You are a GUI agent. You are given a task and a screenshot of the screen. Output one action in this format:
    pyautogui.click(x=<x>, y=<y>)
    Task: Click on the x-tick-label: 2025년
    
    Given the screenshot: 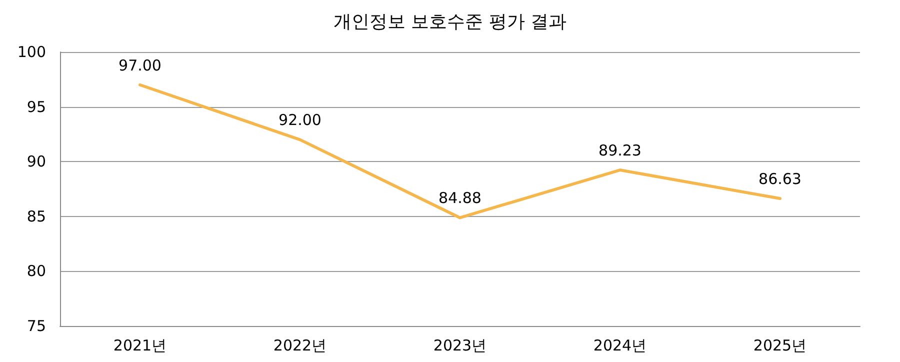 What is the action you would take?
    pyautogui.click(x=780, y=345)
    